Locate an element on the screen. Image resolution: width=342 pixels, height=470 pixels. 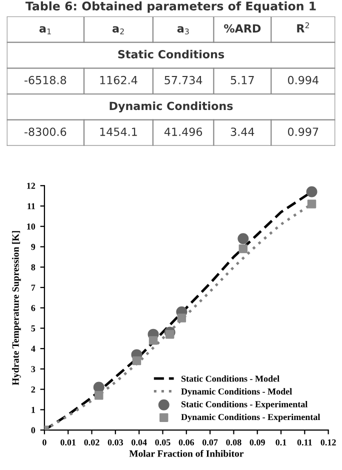
text: R$^{2}$ is located at coordinates (303, 27).